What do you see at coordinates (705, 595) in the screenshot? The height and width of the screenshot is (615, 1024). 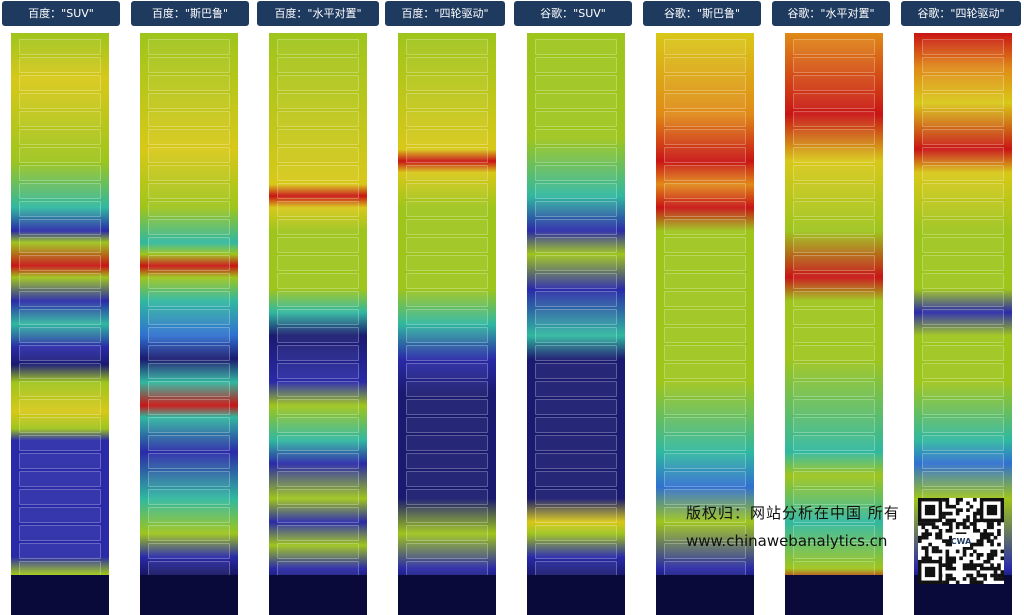 I see `page-footer-region` at bounding box center [705, 595].